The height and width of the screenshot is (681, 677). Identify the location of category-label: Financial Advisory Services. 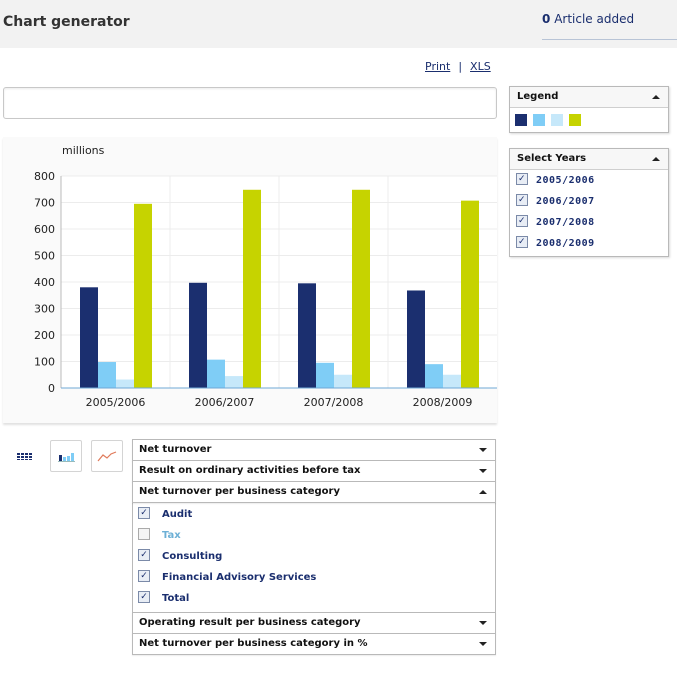
(239, 577).